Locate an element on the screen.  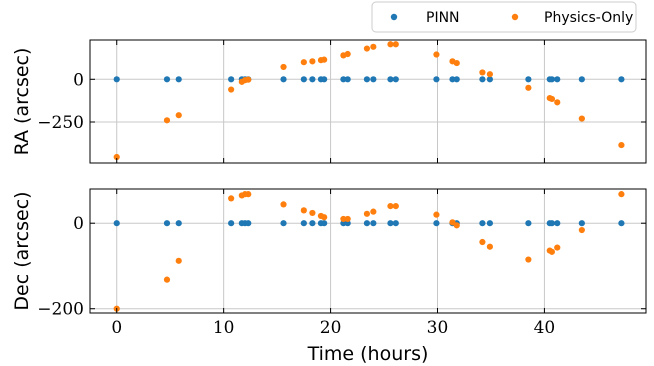
legend-marker-pinn is located at coordinates (394, 17).